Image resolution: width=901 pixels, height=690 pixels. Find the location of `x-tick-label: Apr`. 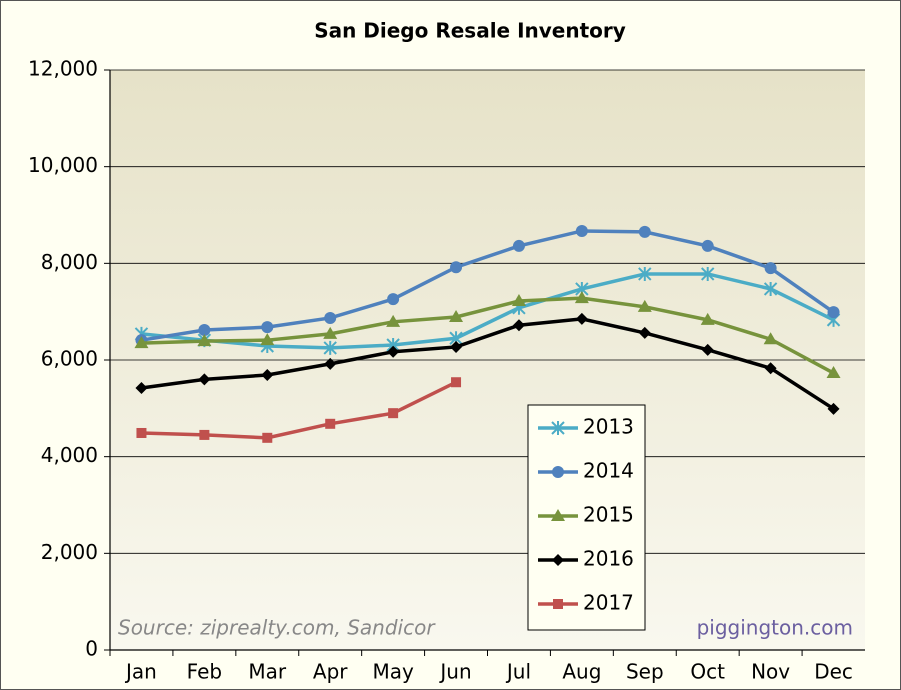

x-tick-label: Apr is located at coordinates (330, 672).